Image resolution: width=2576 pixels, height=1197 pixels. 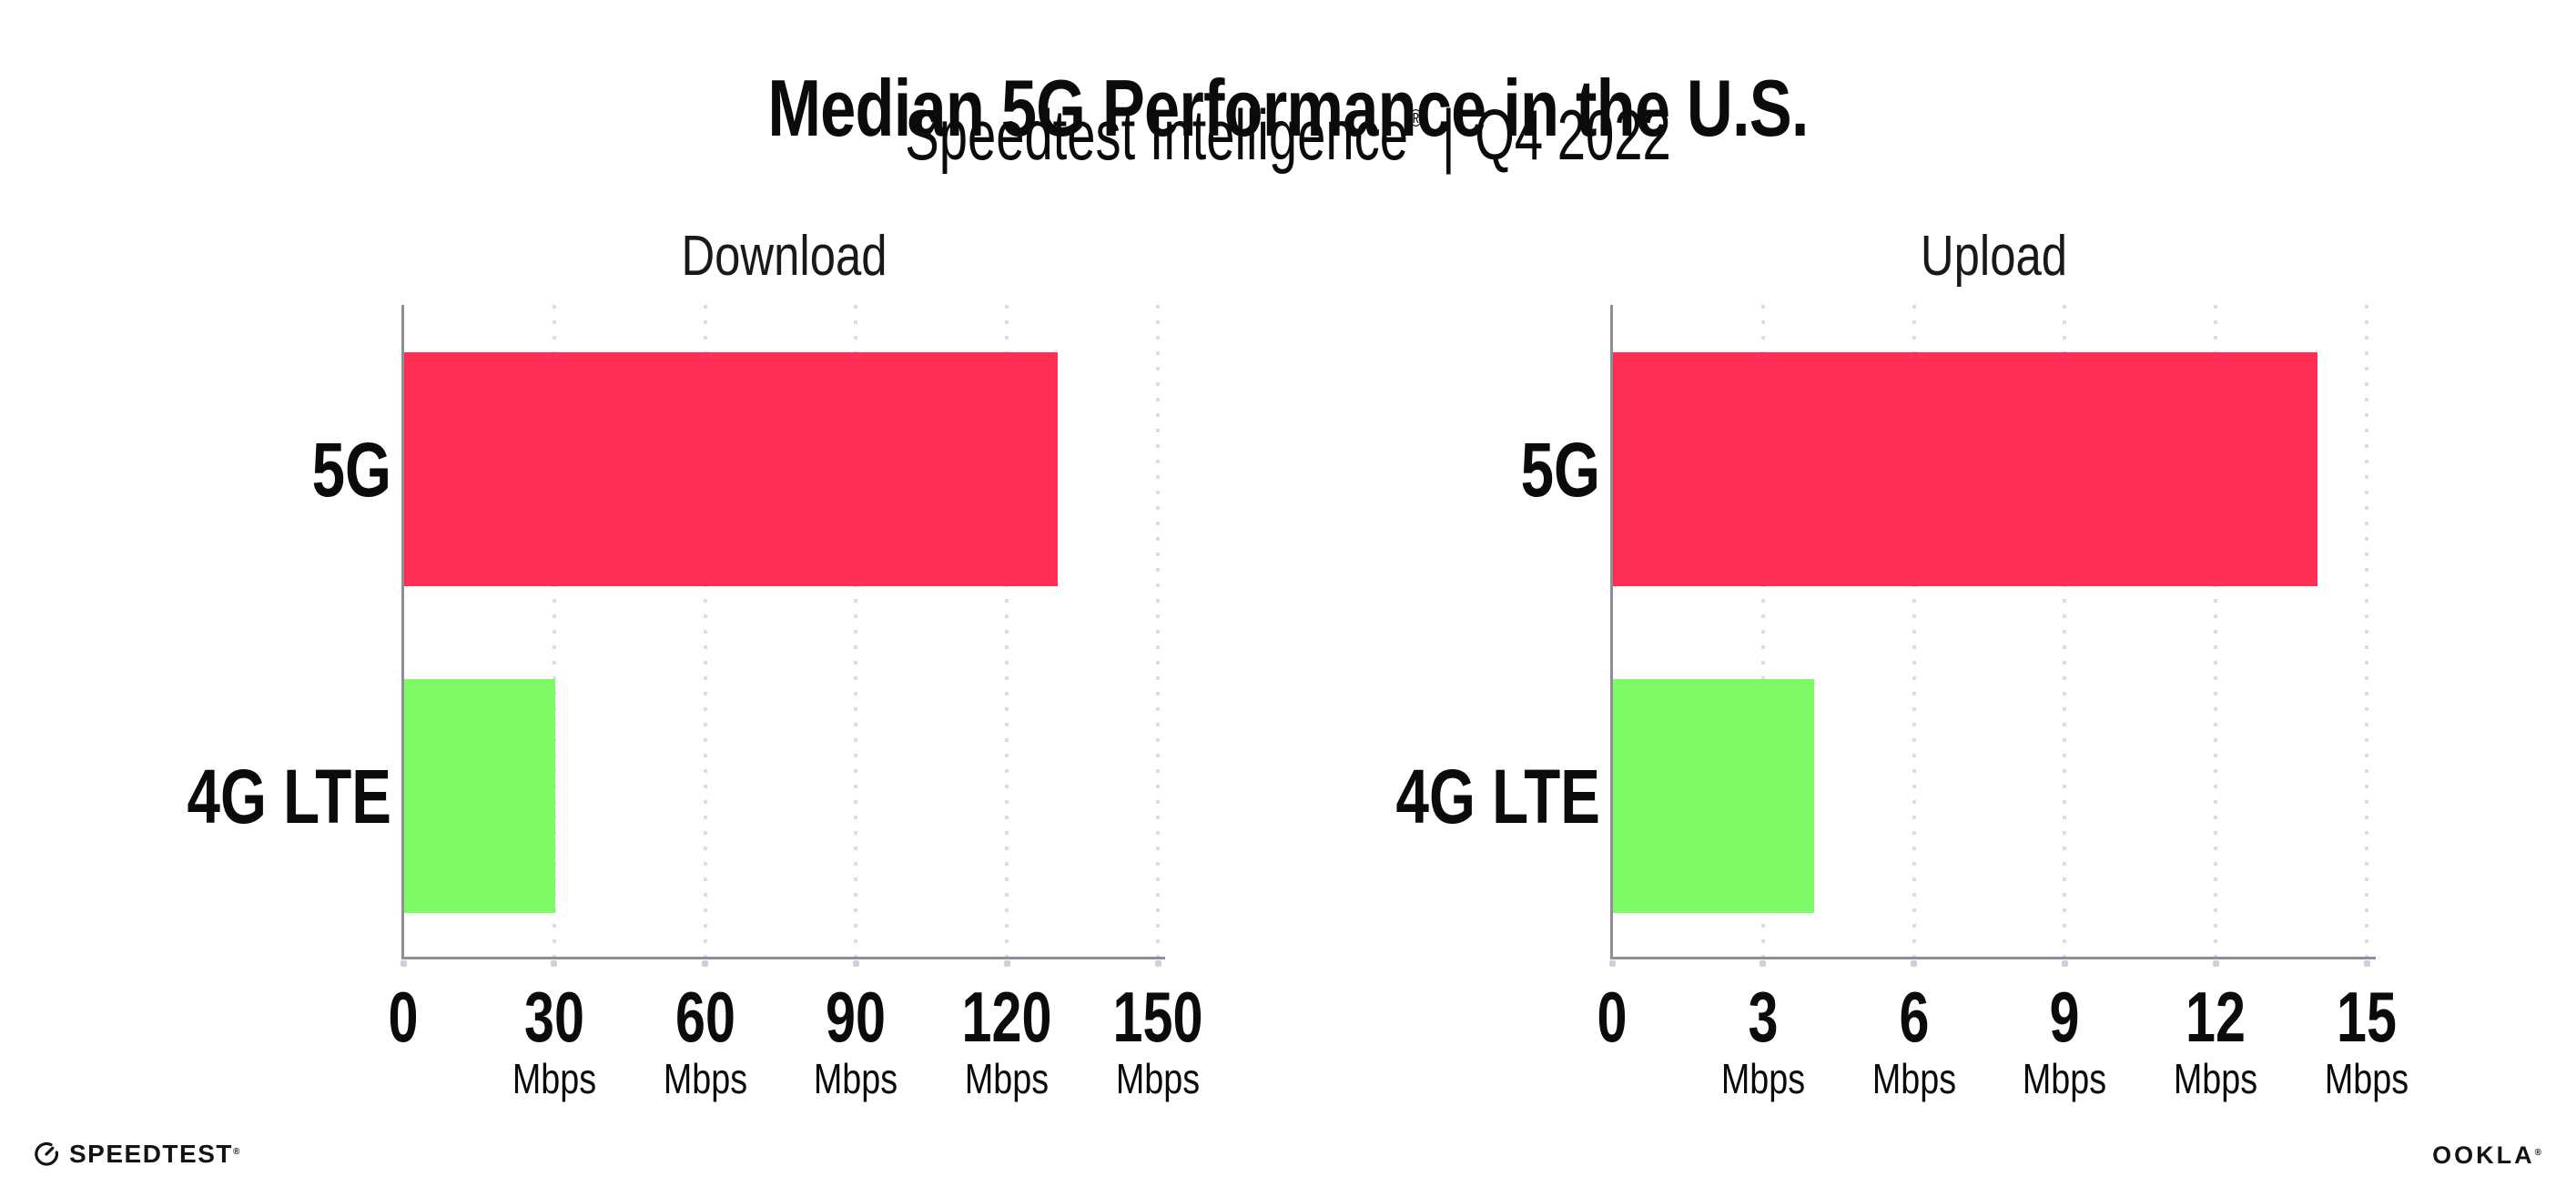 I want to click on page-subtitle: Speedtest Intelligence® | Q4 2022, so click(x=1288, y=136).